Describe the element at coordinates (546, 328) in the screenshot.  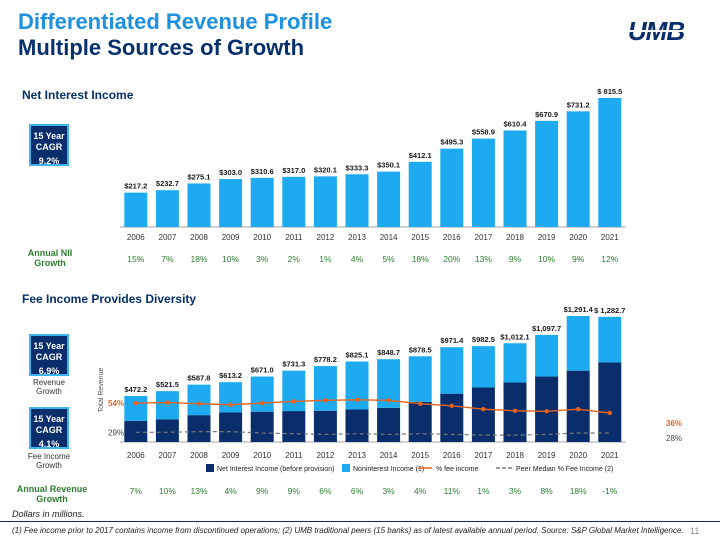
I see `fee-total-label-2019: $1,097.7` at that location.